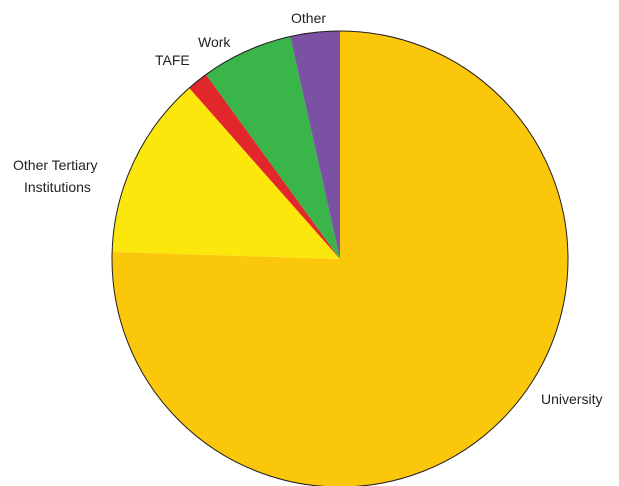 Image resolution: width=619 pixels, height=486 pixels. Describe the element at coordinates (214, 42) in the screenshot. I see `label-work: Work` at that location.